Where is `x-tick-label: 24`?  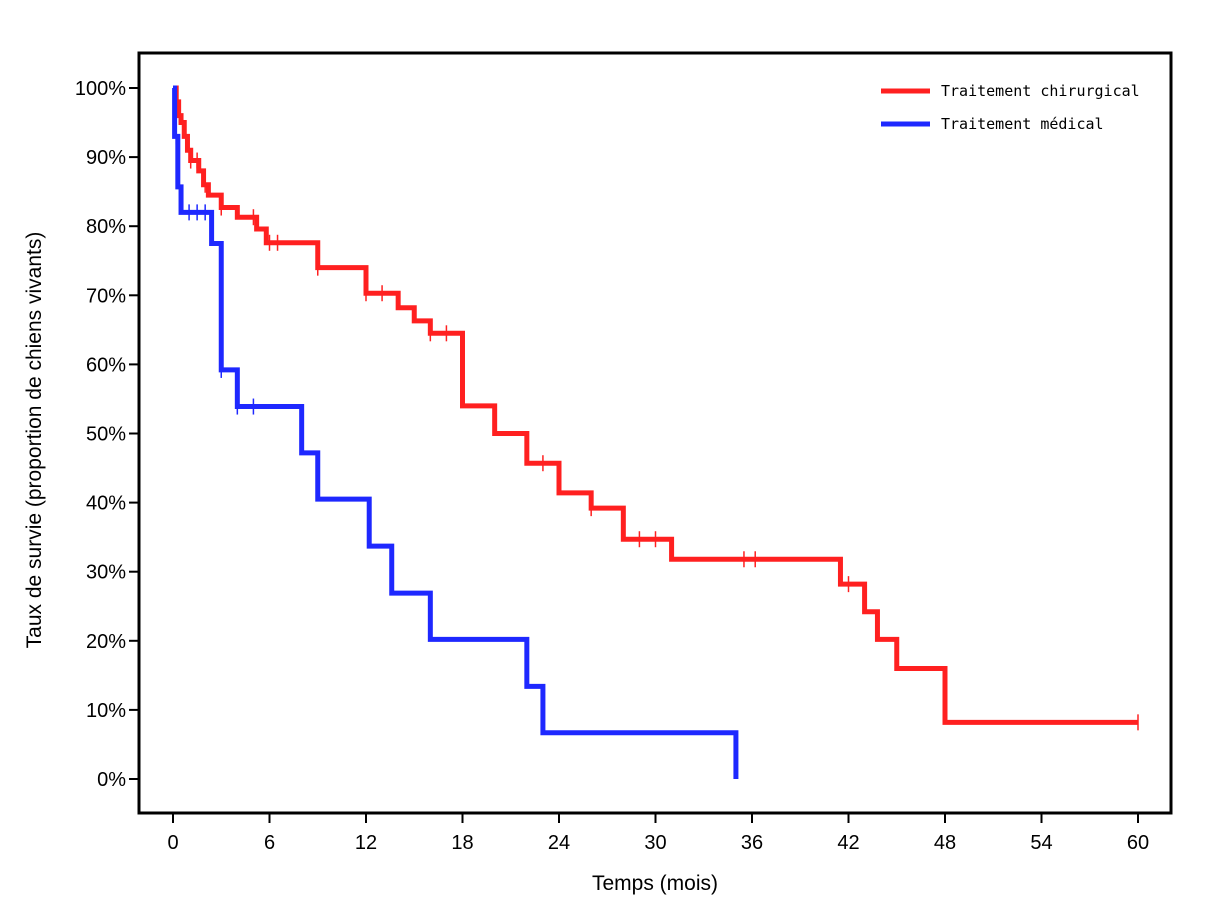 x-tick-label: 24 is located at coordinates (559, 843).